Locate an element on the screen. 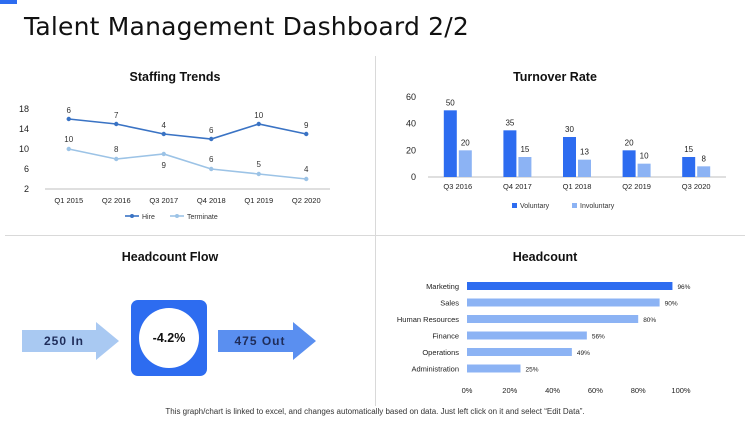 Image resolution: width=750 pixels, height=422 pixels. headcount-flow-heading: Headcount Flow is located at coordinates (170, 257).